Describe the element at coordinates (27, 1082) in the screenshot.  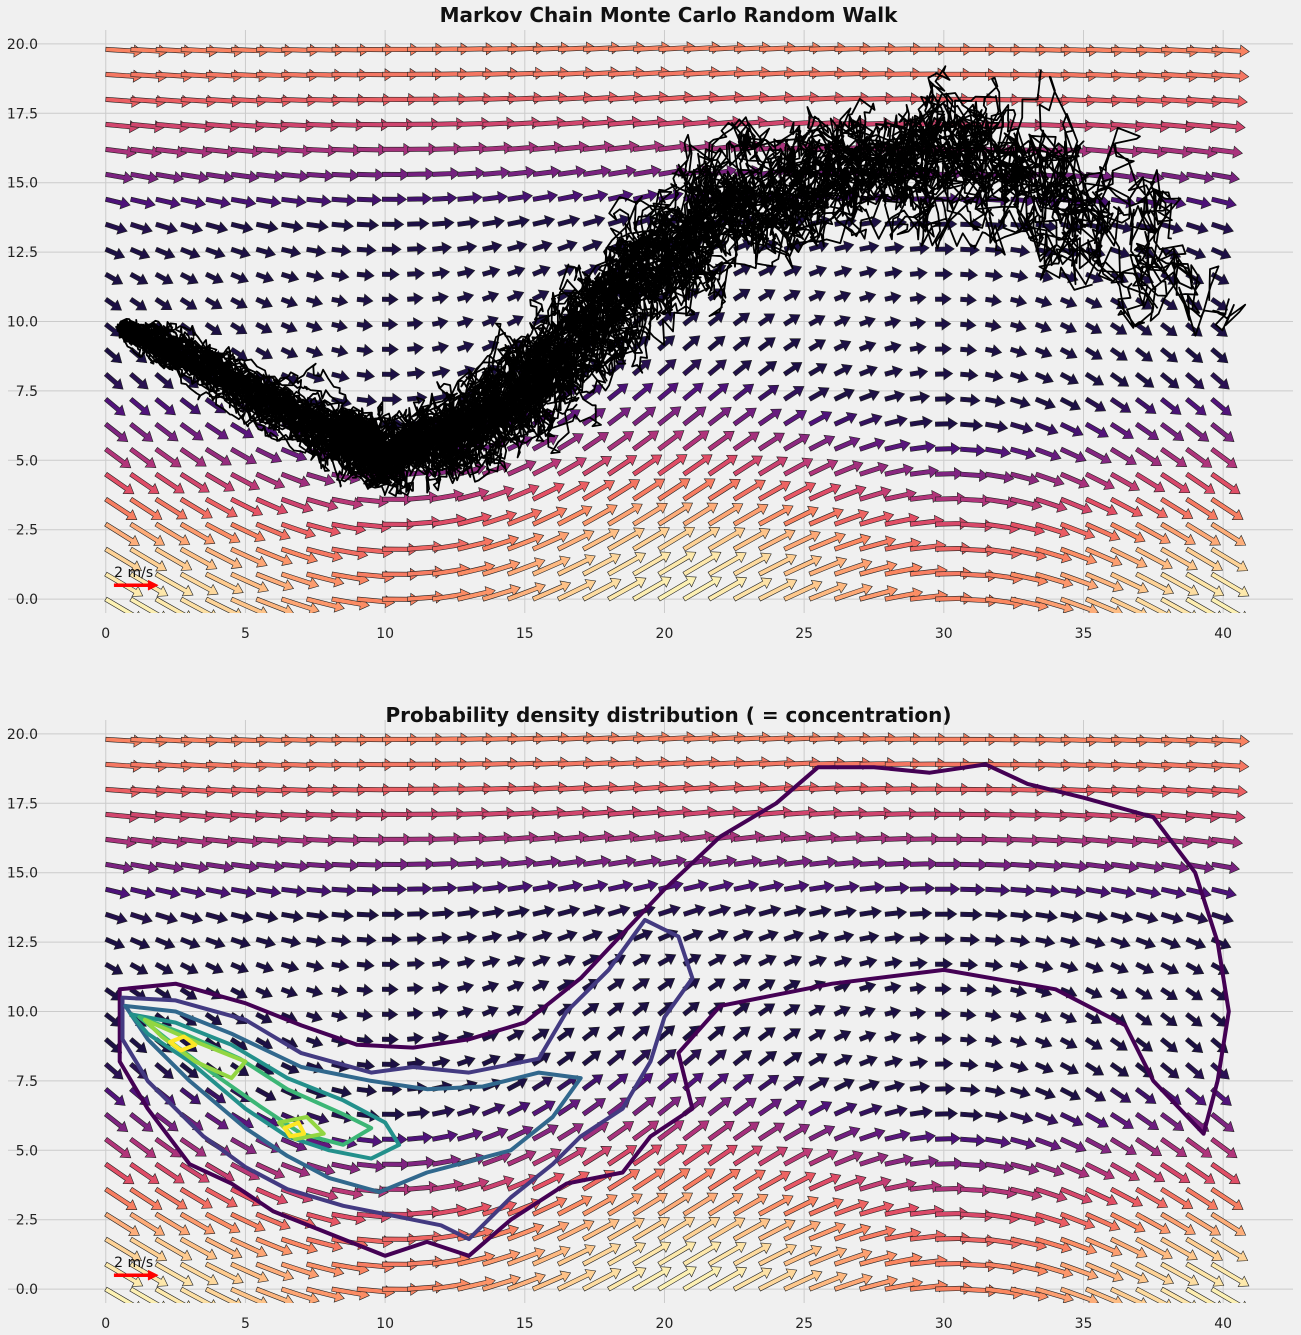
I see `y-tick-label: 7.5` at that location.